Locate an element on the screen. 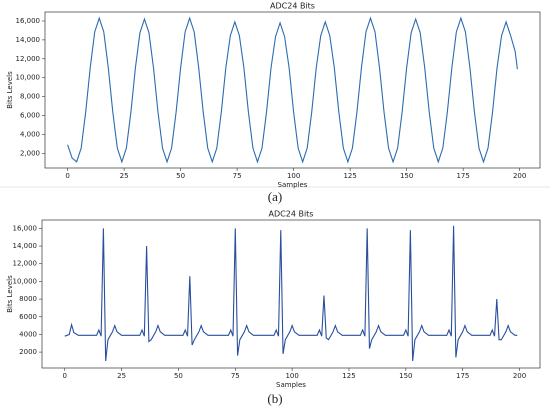  y-tick-label: 6,000 is located at coordinates (30, 116).